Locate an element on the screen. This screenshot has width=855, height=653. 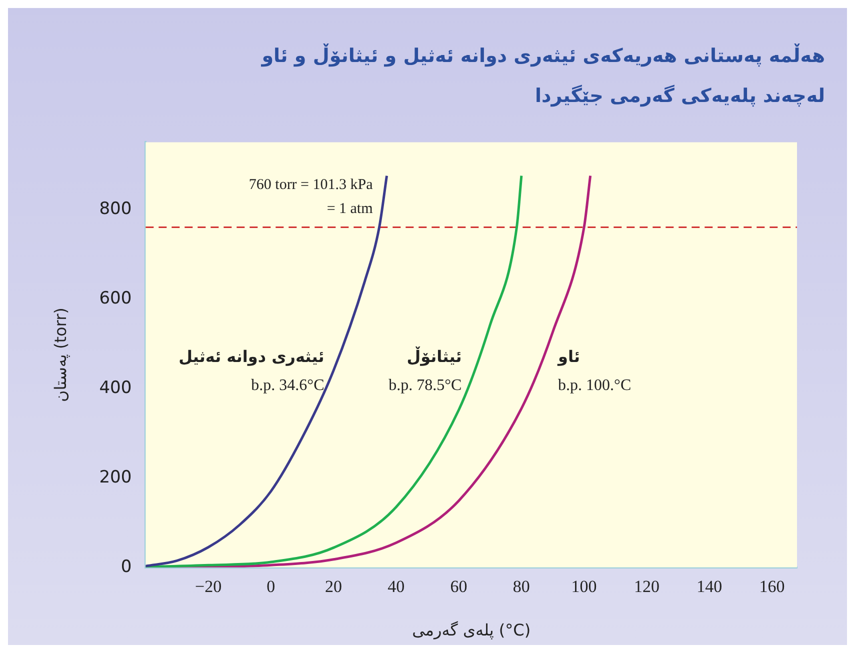
y-tick-label: 800 is located at coordinates (115, 208).